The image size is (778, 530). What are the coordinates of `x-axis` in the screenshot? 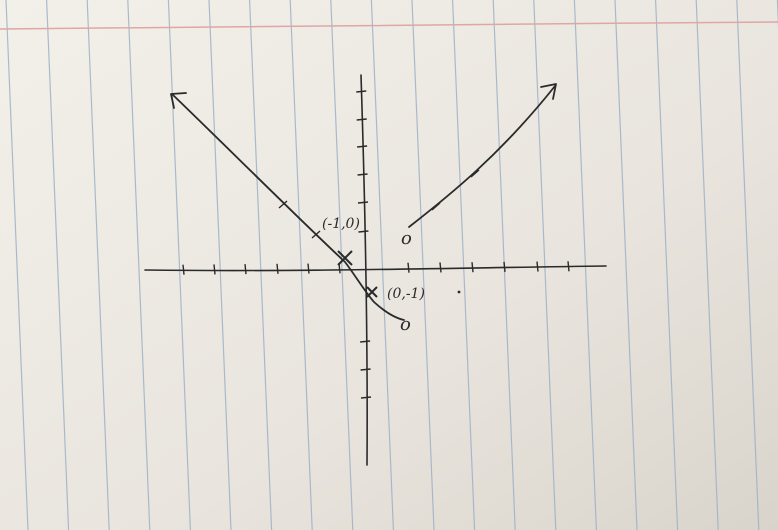 It's located at (375, 268).